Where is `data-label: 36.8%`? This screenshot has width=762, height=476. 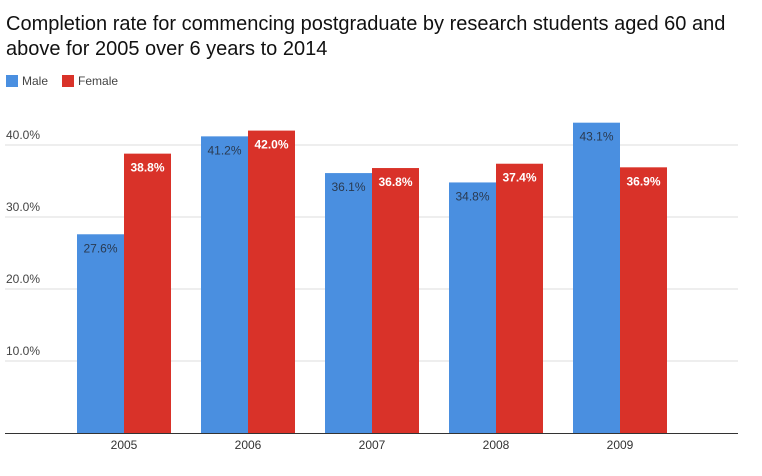 data-label: 36.8% is located at coordinates (395, 182).